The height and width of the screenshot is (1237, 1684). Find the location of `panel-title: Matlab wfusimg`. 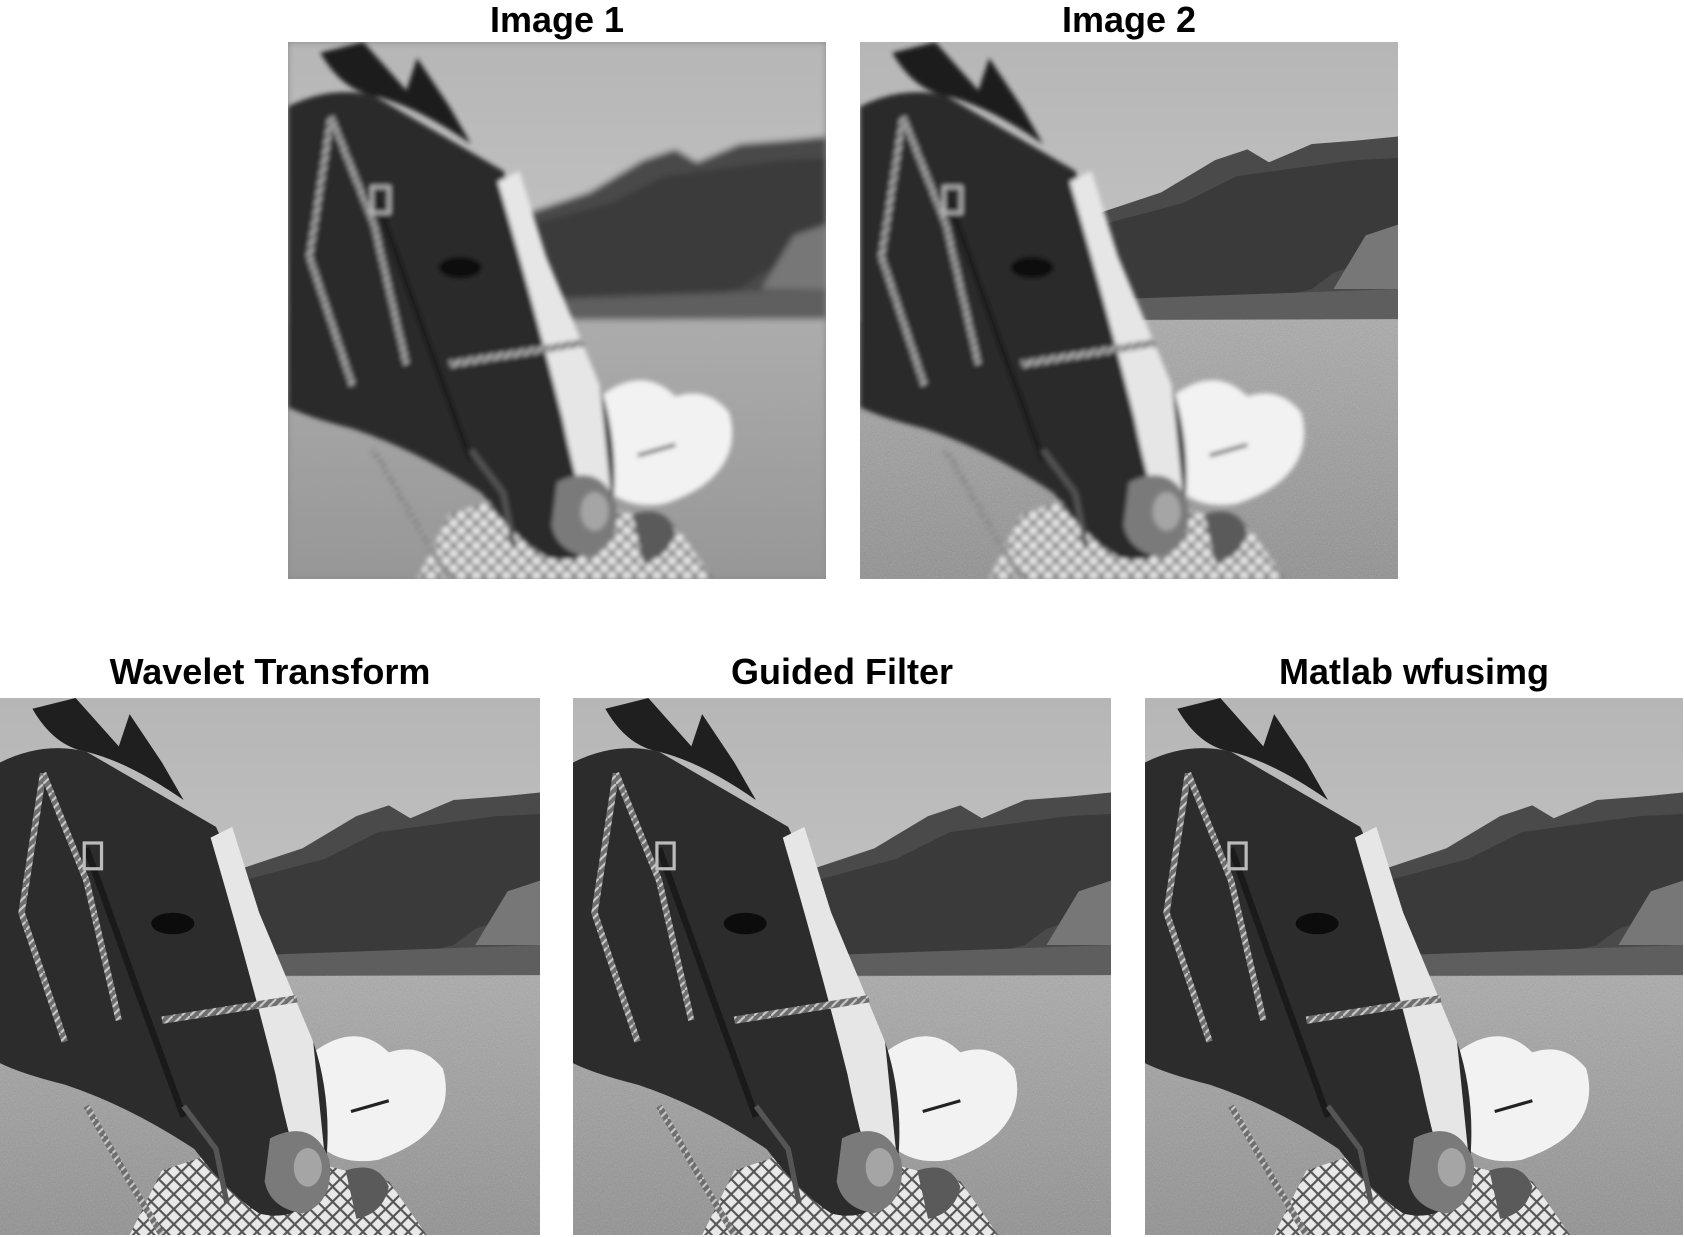

panel-title: Matlab wfusimg is located at coordinates (1414, 671).